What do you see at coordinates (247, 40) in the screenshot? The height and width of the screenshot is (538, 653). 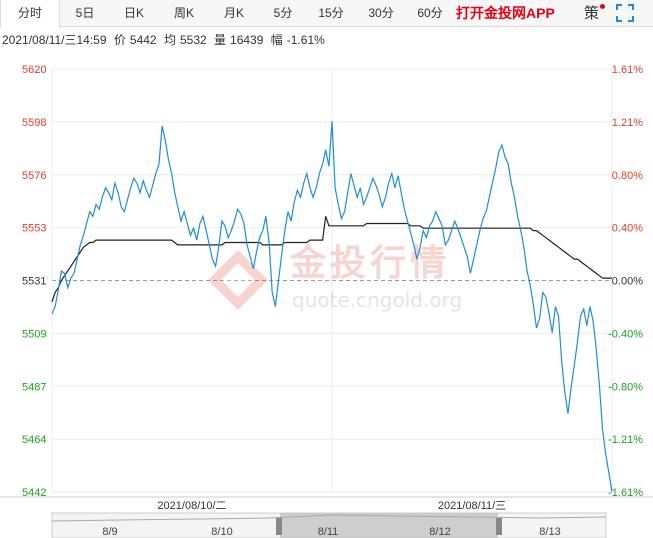 I see `info-volume: 16439` at bounding box center [247, 40].